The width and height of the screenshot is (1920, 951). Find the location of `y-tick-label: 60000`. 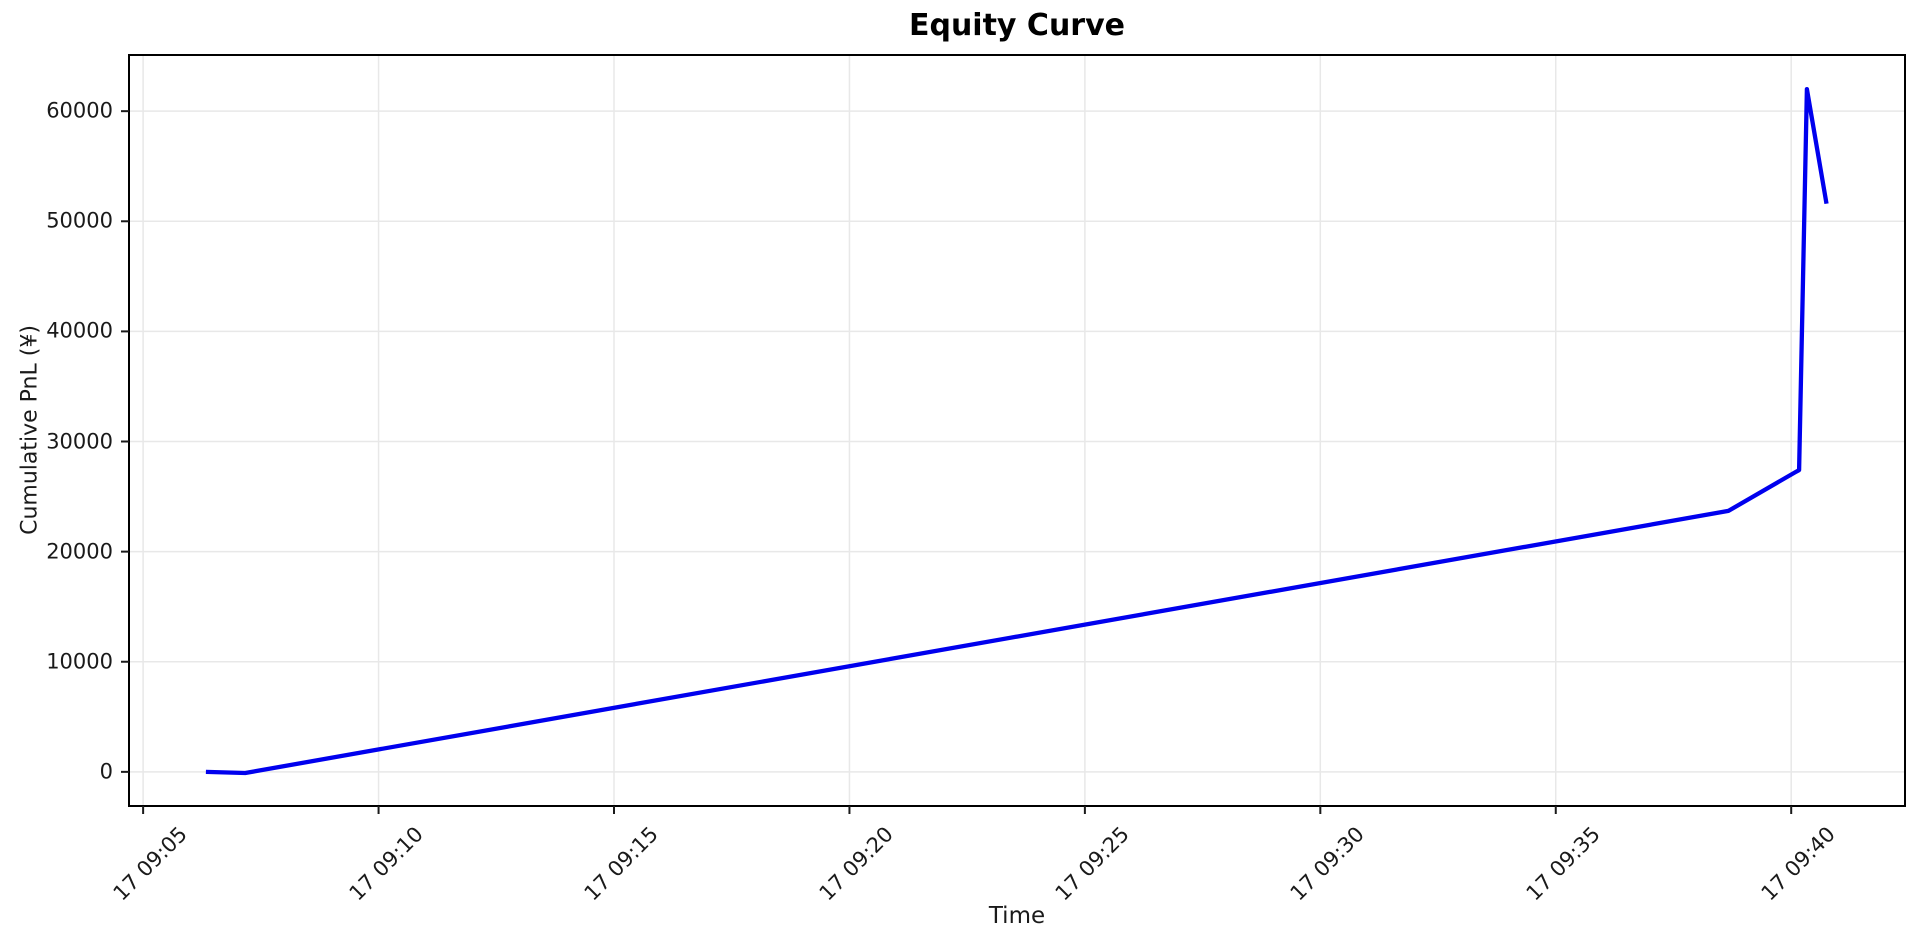

y-tick-label: 60000 is located at coordinates (79, 110).